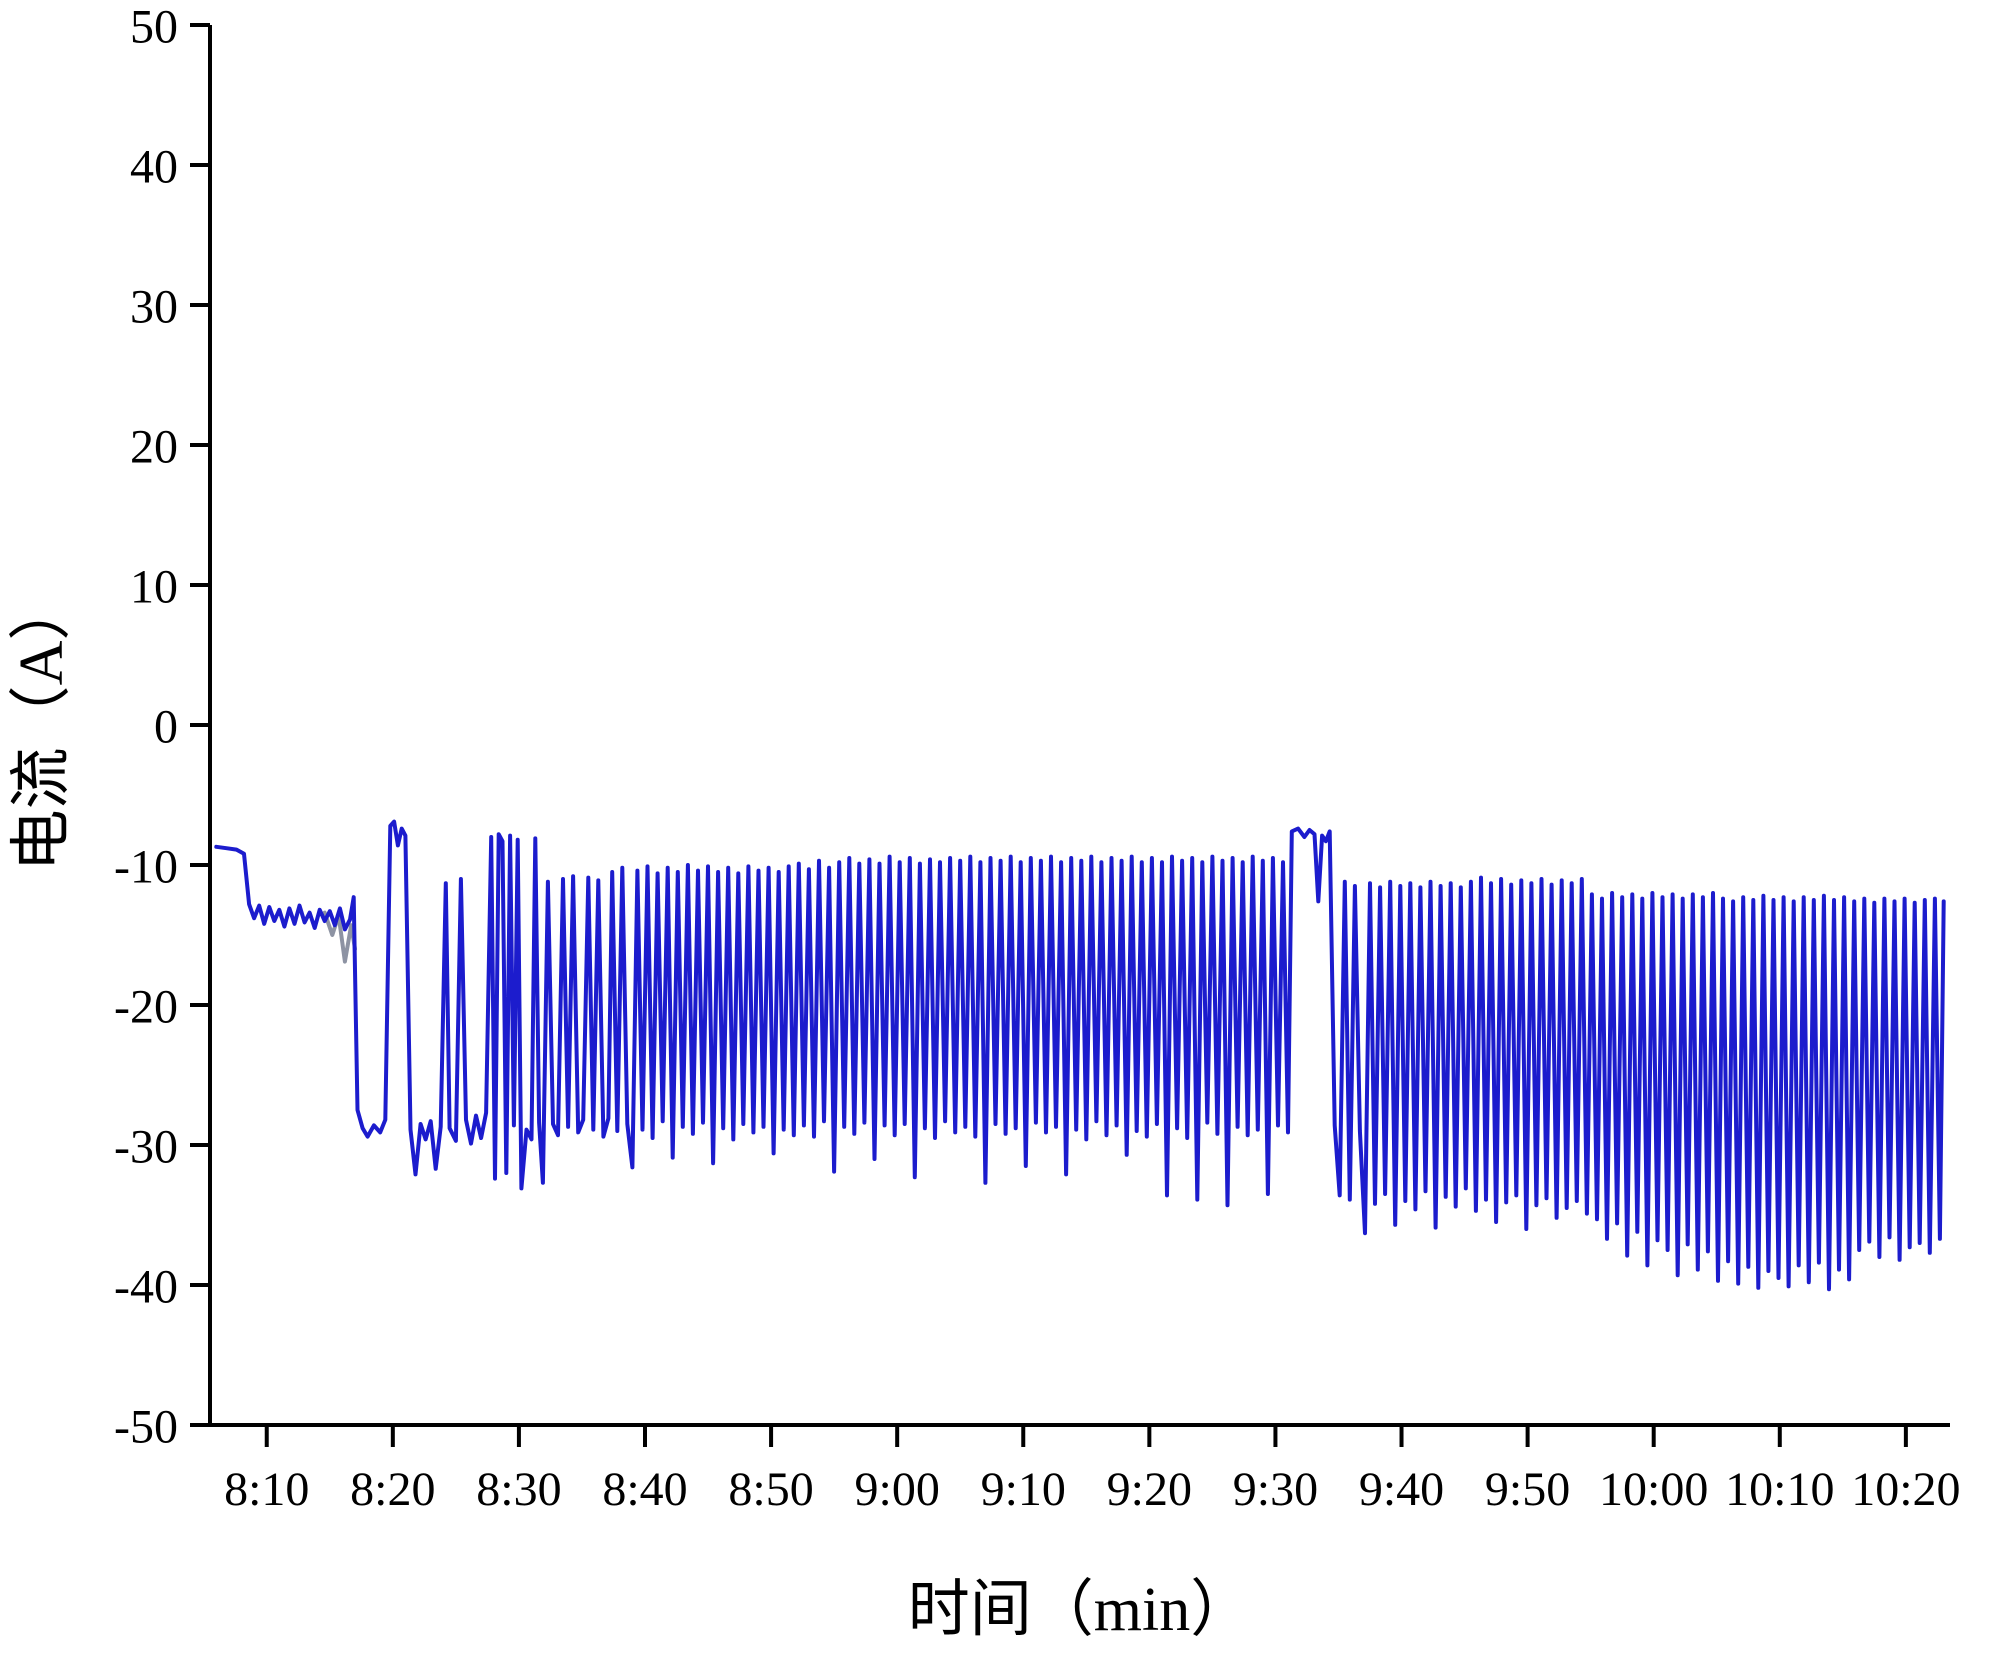 Image resolution: width=2000 pixels, height=1677 pixels. I want to click on y-tick-label: -10, so click(146, 866).